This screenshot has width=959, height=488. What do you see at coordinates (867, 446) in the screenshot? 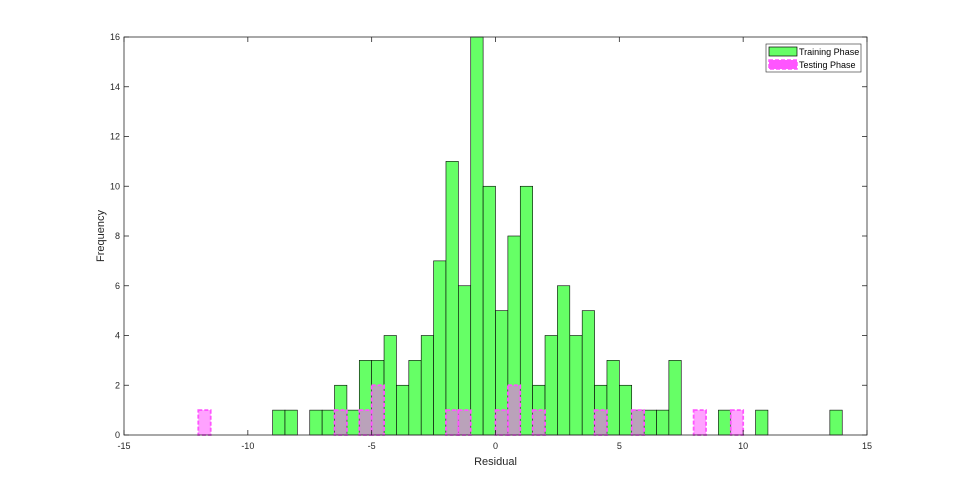
I see `x-tick-label: 15` at bounding box center [867, 446].